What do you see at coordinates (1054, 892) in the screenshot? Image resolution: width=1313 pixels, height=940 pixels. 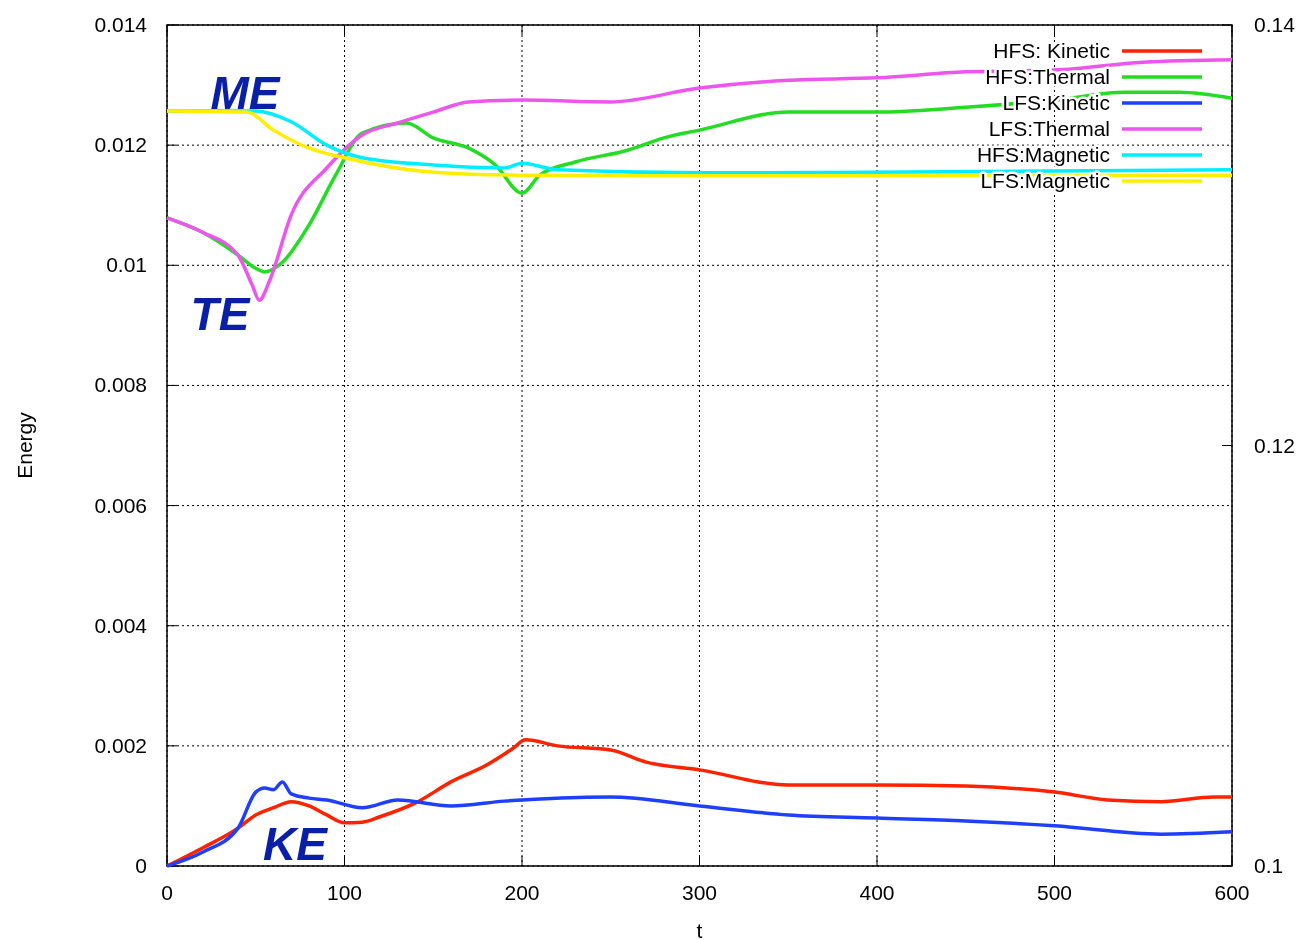 I see `x-tick-label: 500` at bounding box center [1054, 892].